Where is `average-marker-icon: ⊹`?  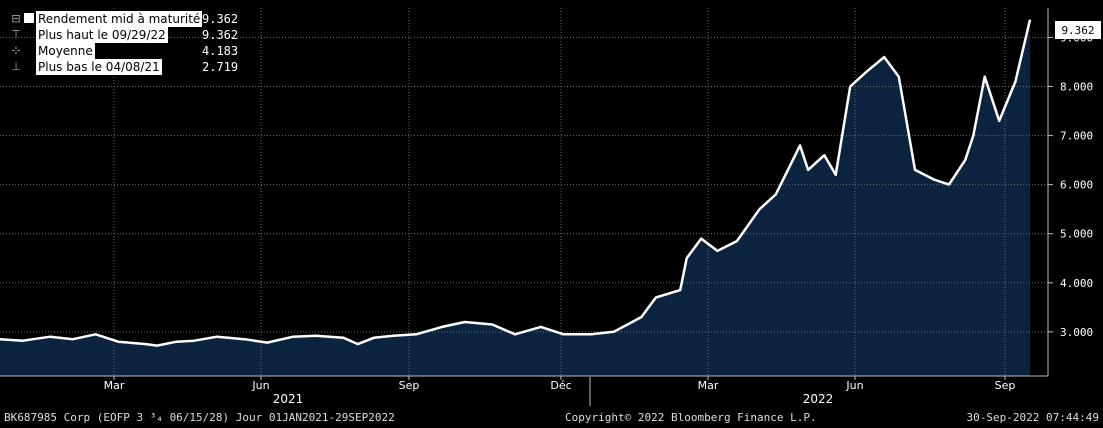
average-marker-icon: ⊹ is located at coordinates (16, 50).